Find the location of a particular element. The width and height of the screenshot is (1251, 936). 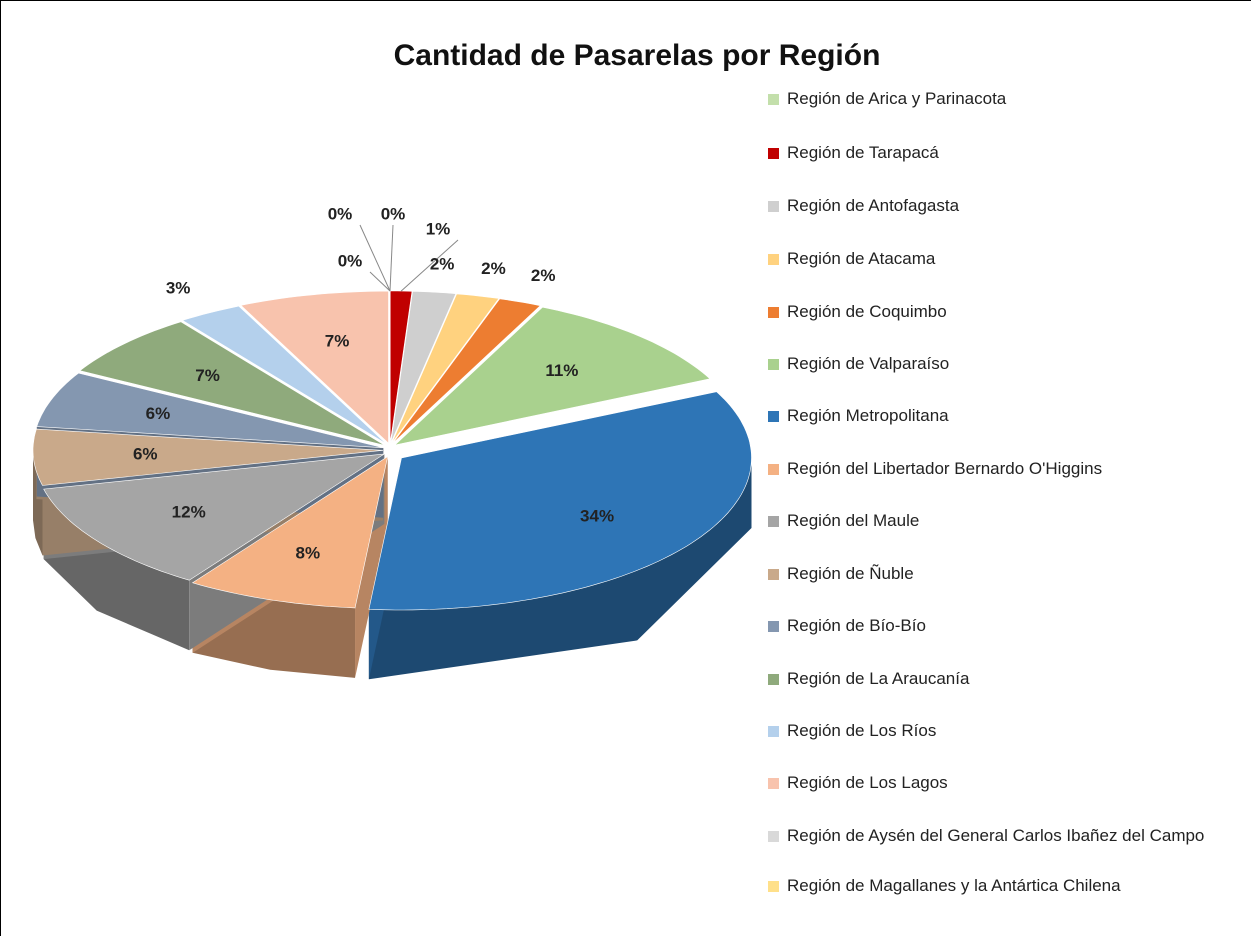

legend-label: Región del Libertador Bernardo O'Higgins is located at coordinates (945, 468).